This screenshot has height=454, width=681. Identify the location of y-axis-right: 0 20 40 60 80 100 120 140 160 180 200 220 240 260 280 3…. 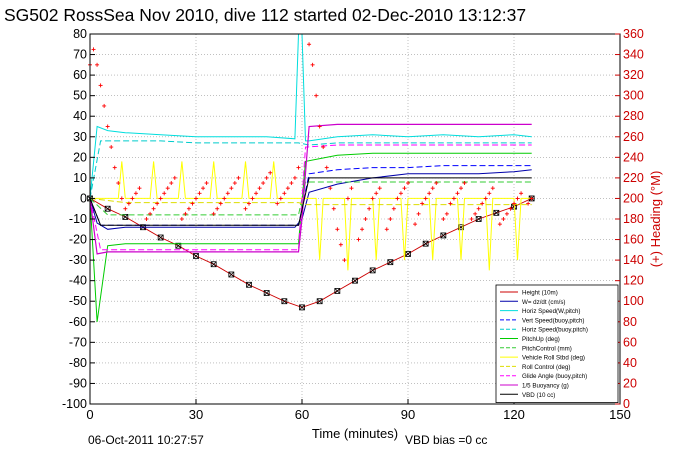
(629, 219).